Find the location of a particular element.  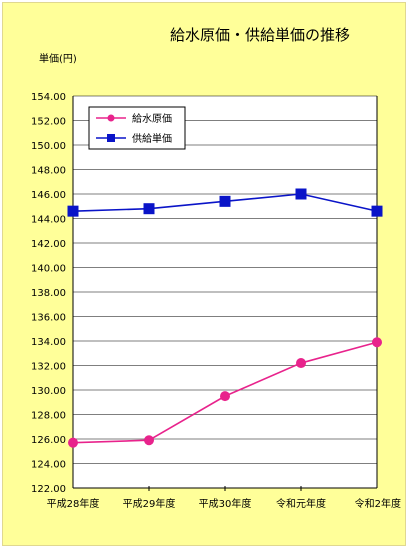

legend-label: 供給単価 is located at coordinates (152, 138).